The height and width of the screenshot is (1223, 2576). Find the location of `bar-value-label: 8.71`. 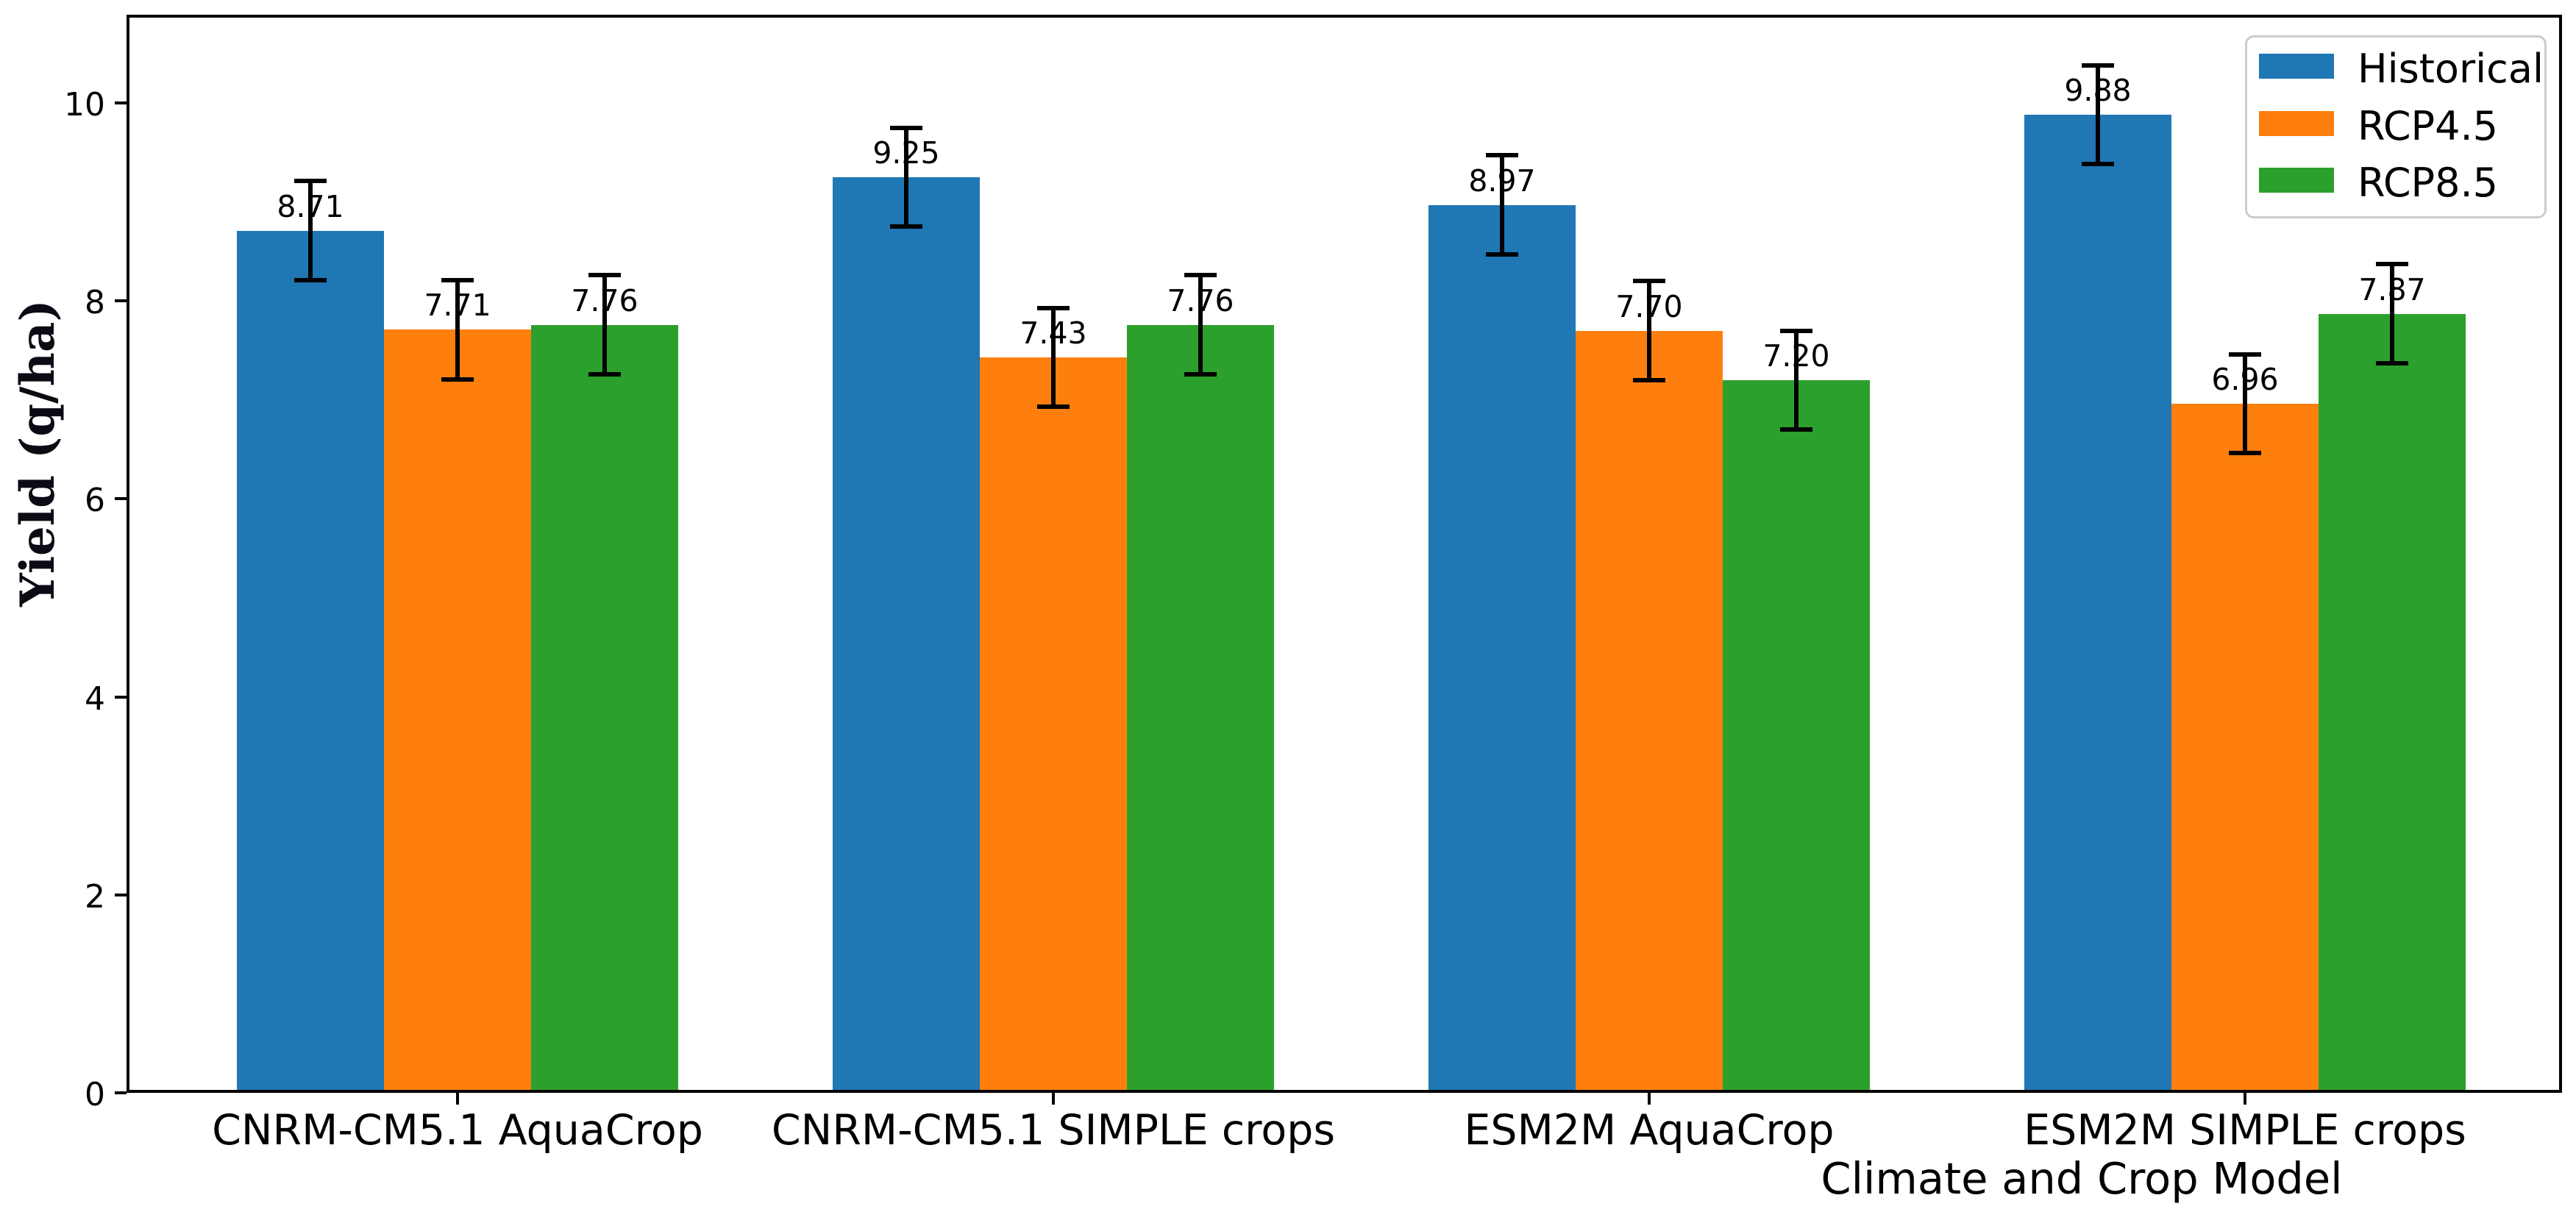

bar-value-label: 8.71 is located at coordinates (310, 206).